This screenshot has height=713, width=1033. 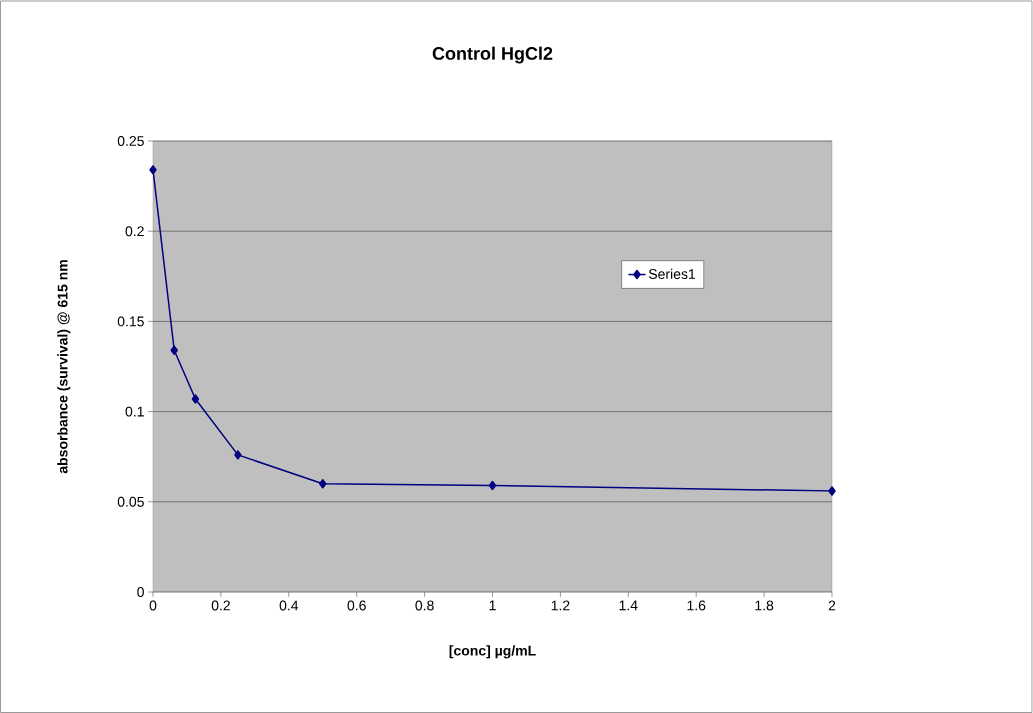 I want to click on y-tick-label: 0.05, so click(x=130, y=501).